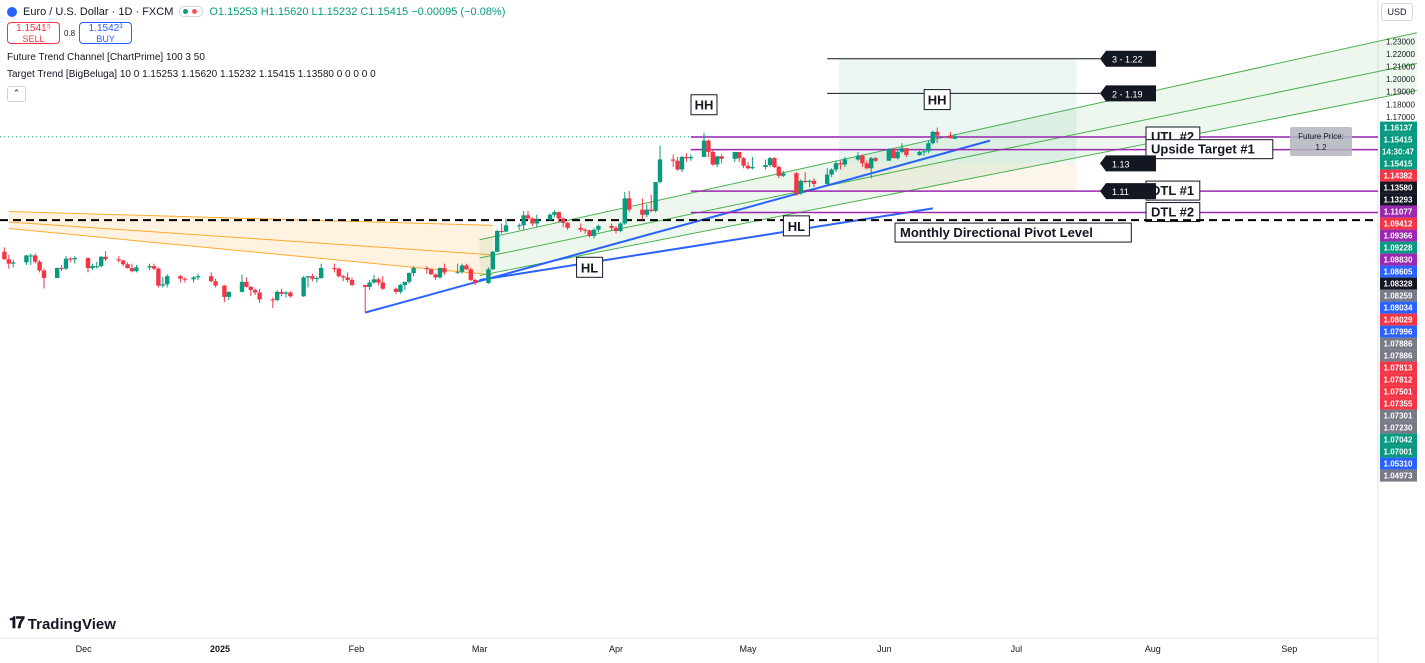 This screenshot has width=1425, height=663. Describe the element at coordinates (1289, 649) in the screenshot. I see `x-axis-label: Sep` at that location.